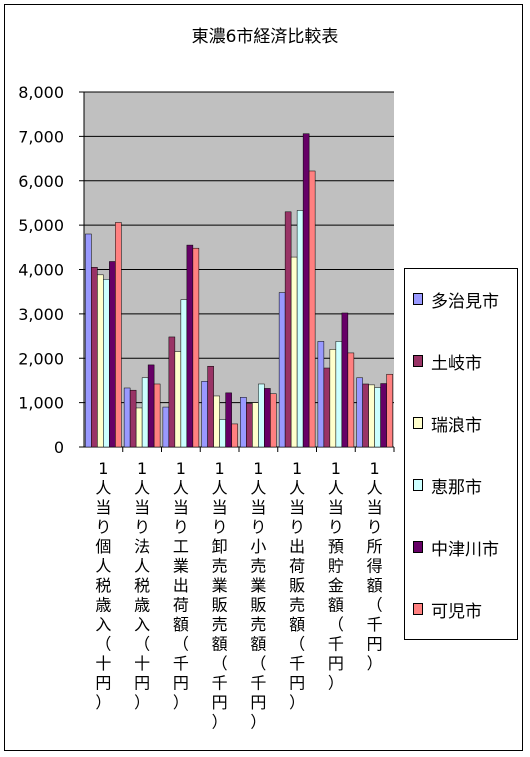 The image size is (530, 757). I want to click on legend-item: 土岐市, so click(447, 362).